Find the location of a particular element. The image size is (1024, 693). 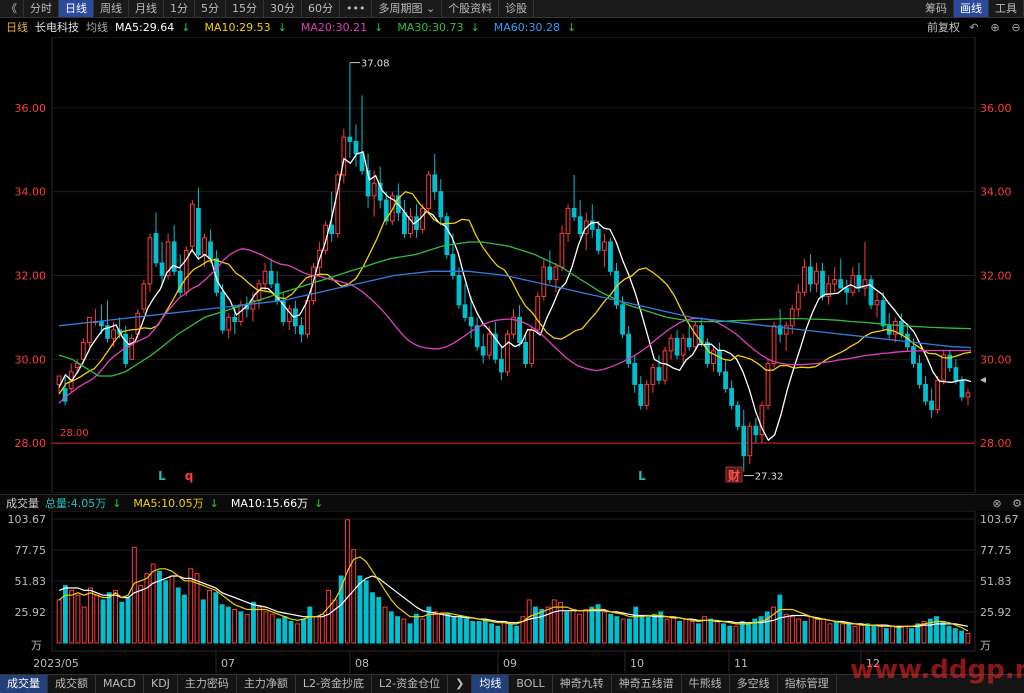

indicator-tab: L2-资金抄底 is located at coordinates (334, 684).